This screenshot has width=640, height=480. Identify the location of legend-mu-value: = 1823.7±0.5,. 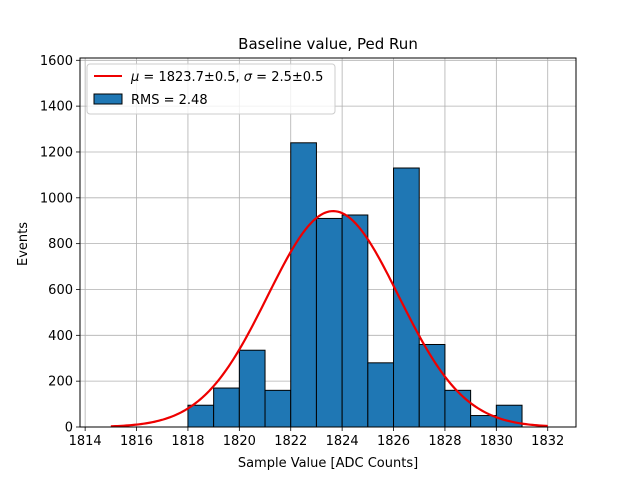
(191, 77).